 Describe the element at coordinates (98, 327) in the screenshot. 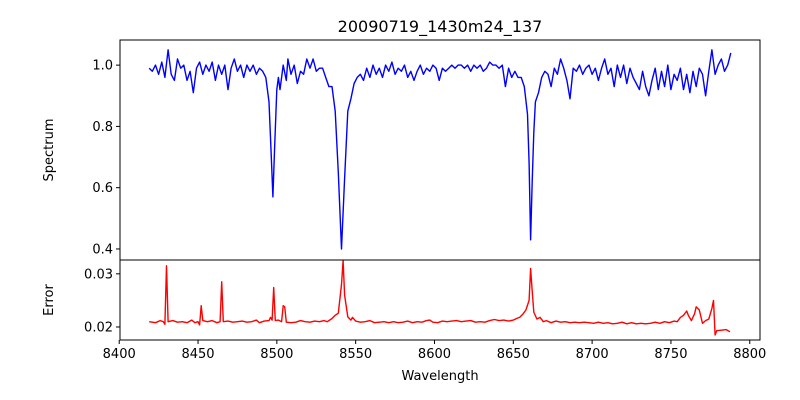

I see `error-y-tick-label: 0.02` at that location.